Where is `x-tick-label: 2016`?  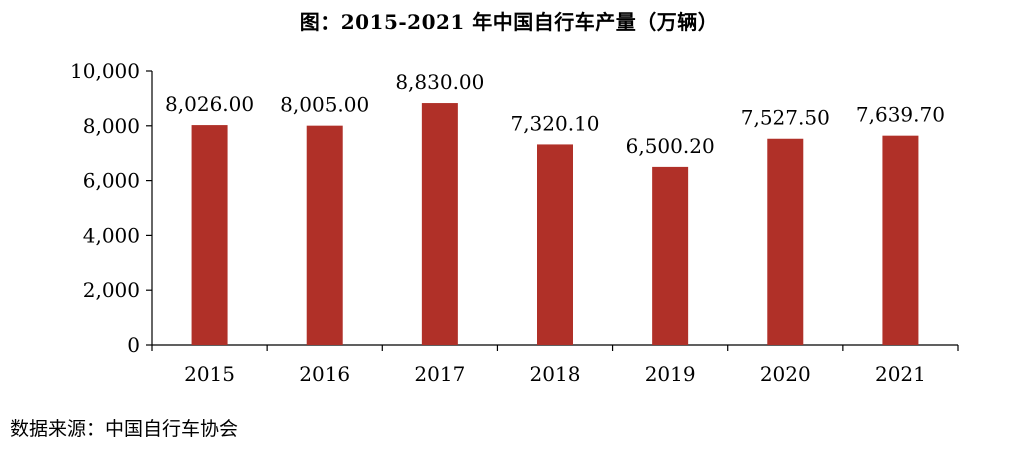 x-tick-label: 2016 is located at coordinates (324, 374).